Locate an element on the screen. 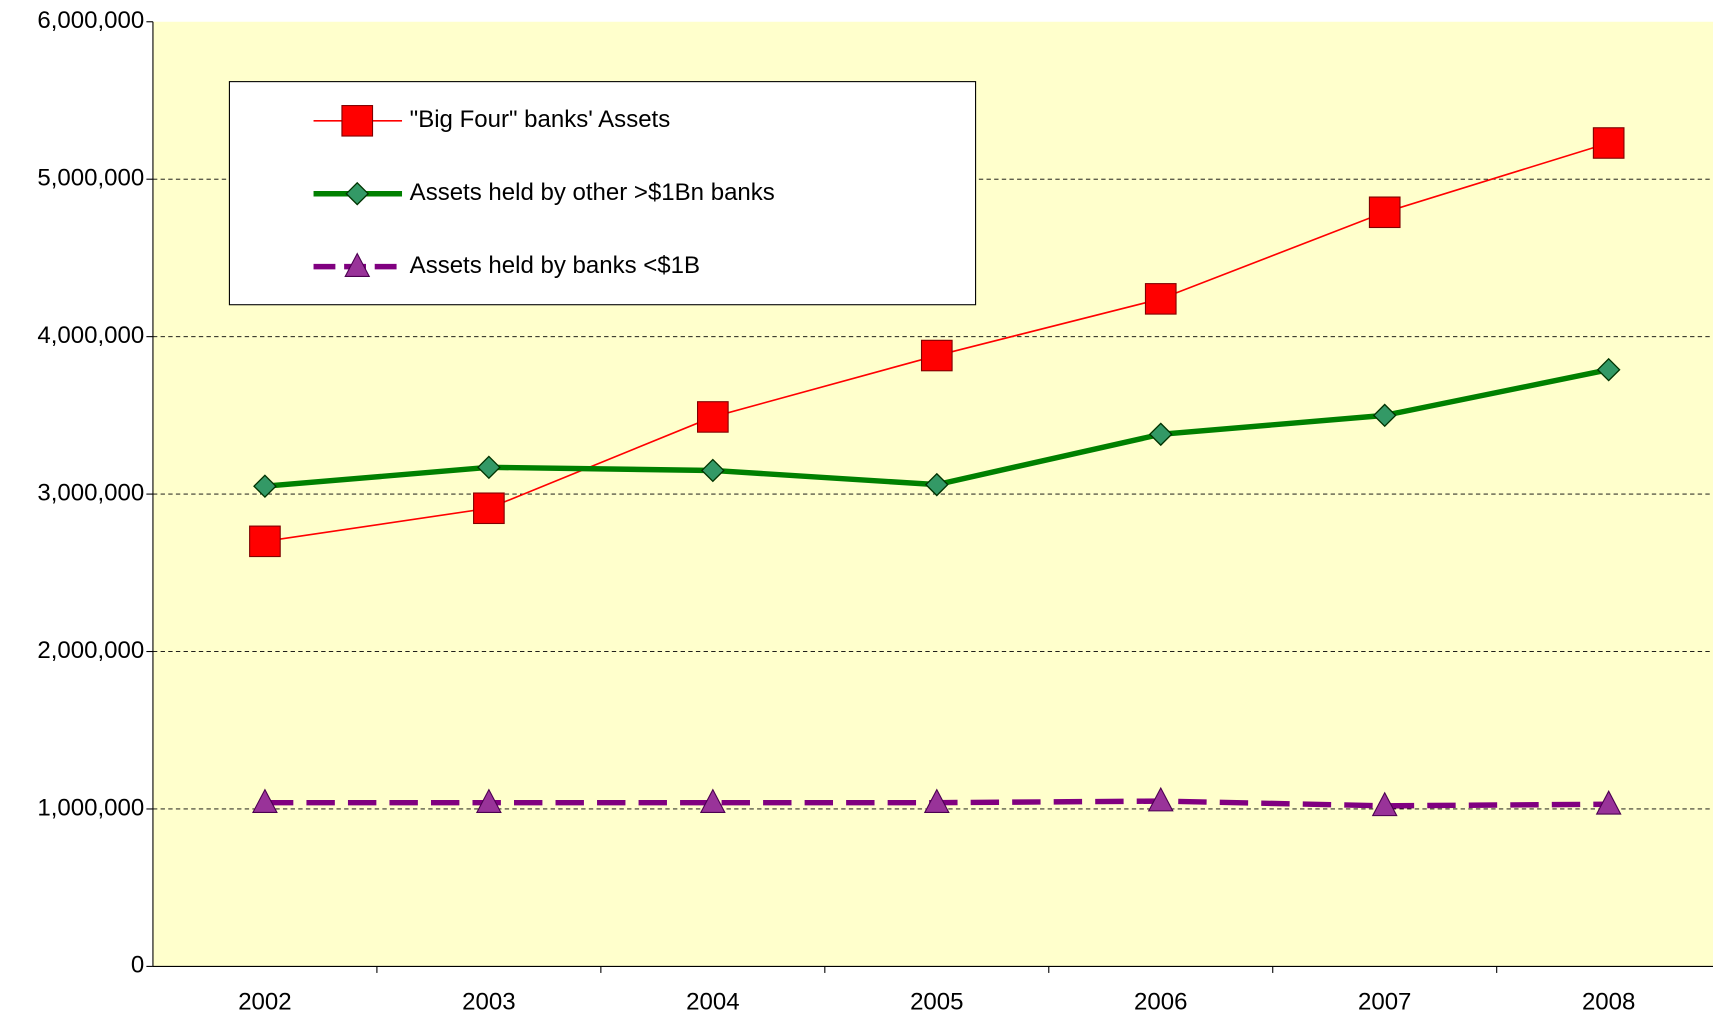 The height and width of the screenshot is (1023, 1713). x-tick-label: 2004 is located at coordinates (712, 1002).